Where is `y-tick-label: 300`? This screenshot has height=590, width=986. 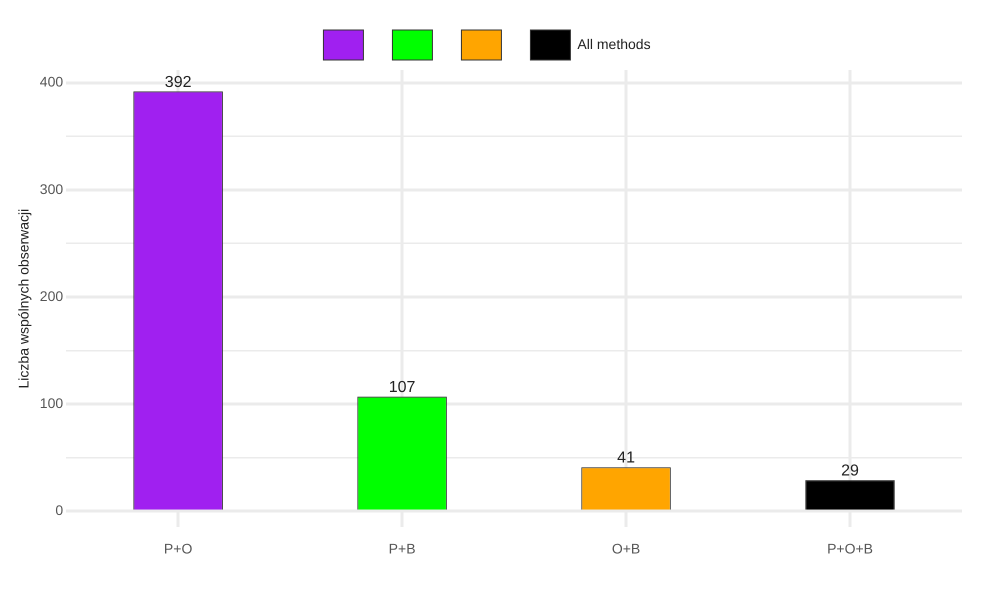
y-tick-label: 300 is located at coordinates (52, 188).